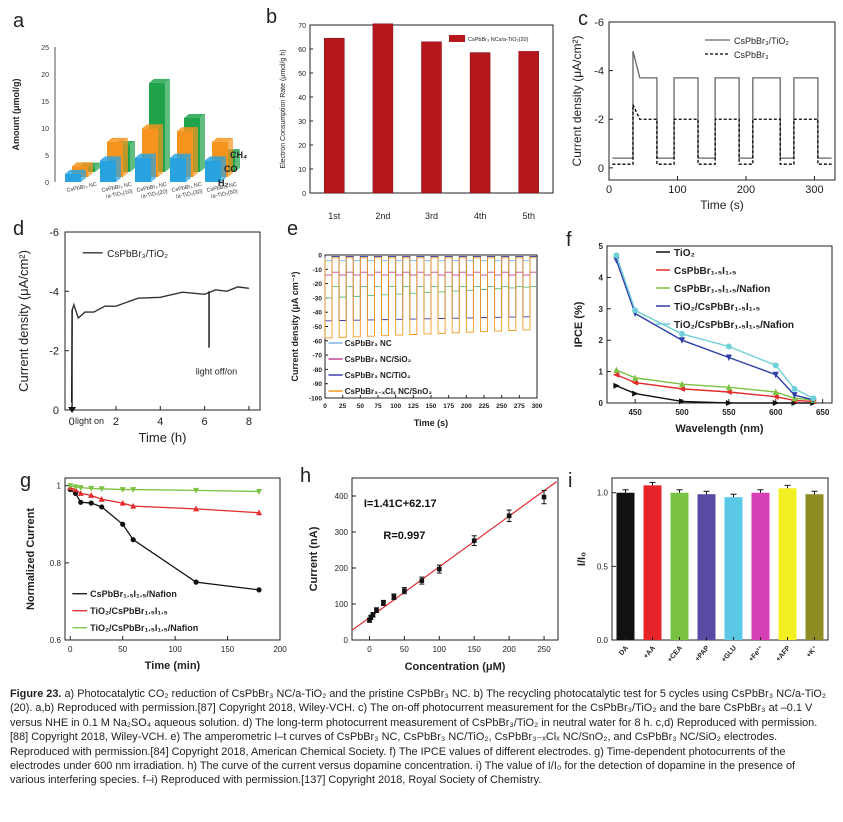 The image size is (843, 822). Describe the element at coordinates (318, 270) in the screenshot. I see `y-tick-label: -10` at that location.